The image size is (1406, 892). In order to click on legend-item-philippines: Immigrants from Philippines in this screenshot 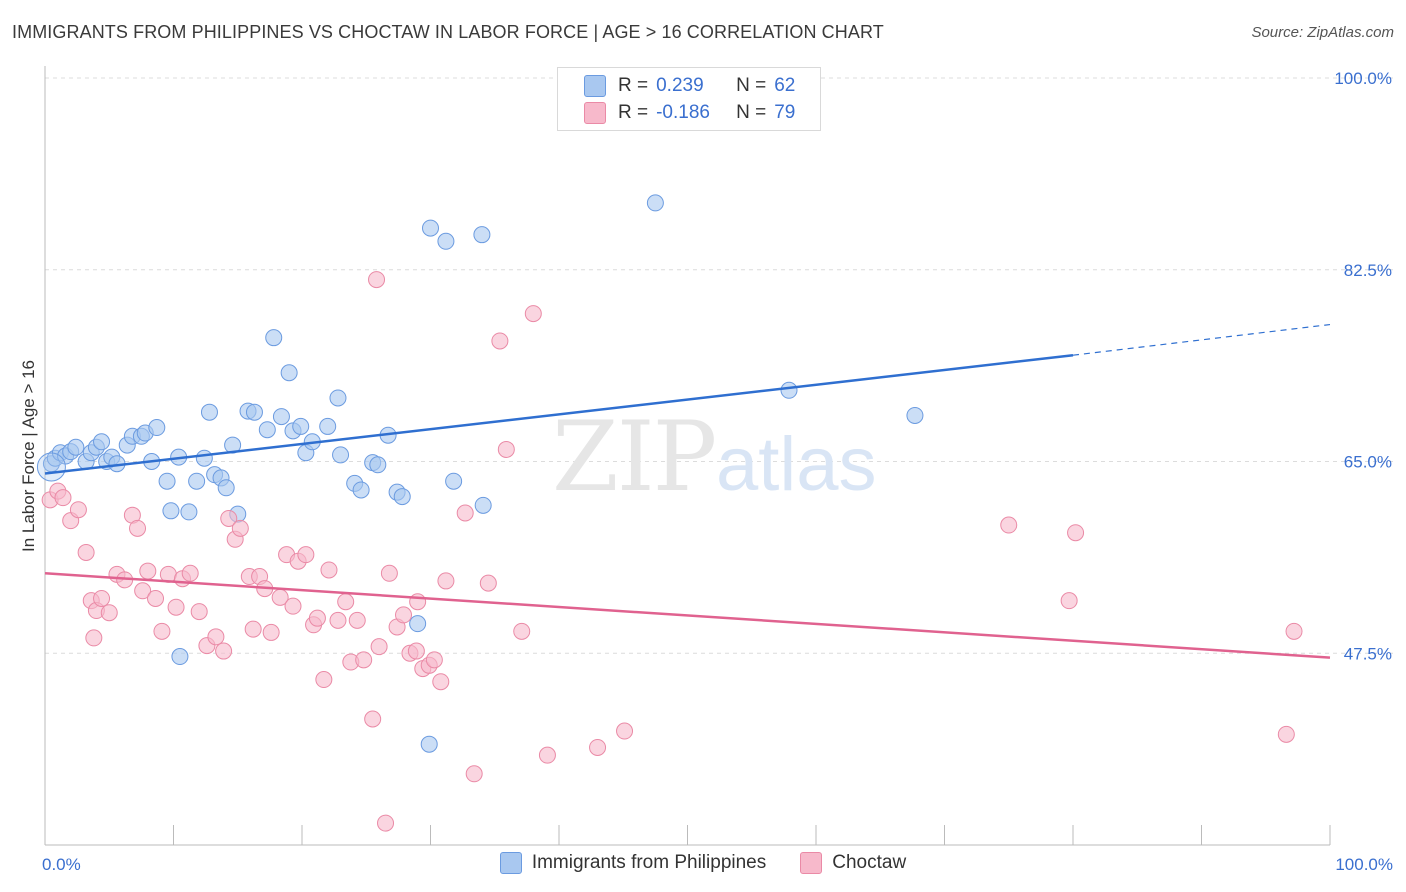, I will do `click(633, 863)`.